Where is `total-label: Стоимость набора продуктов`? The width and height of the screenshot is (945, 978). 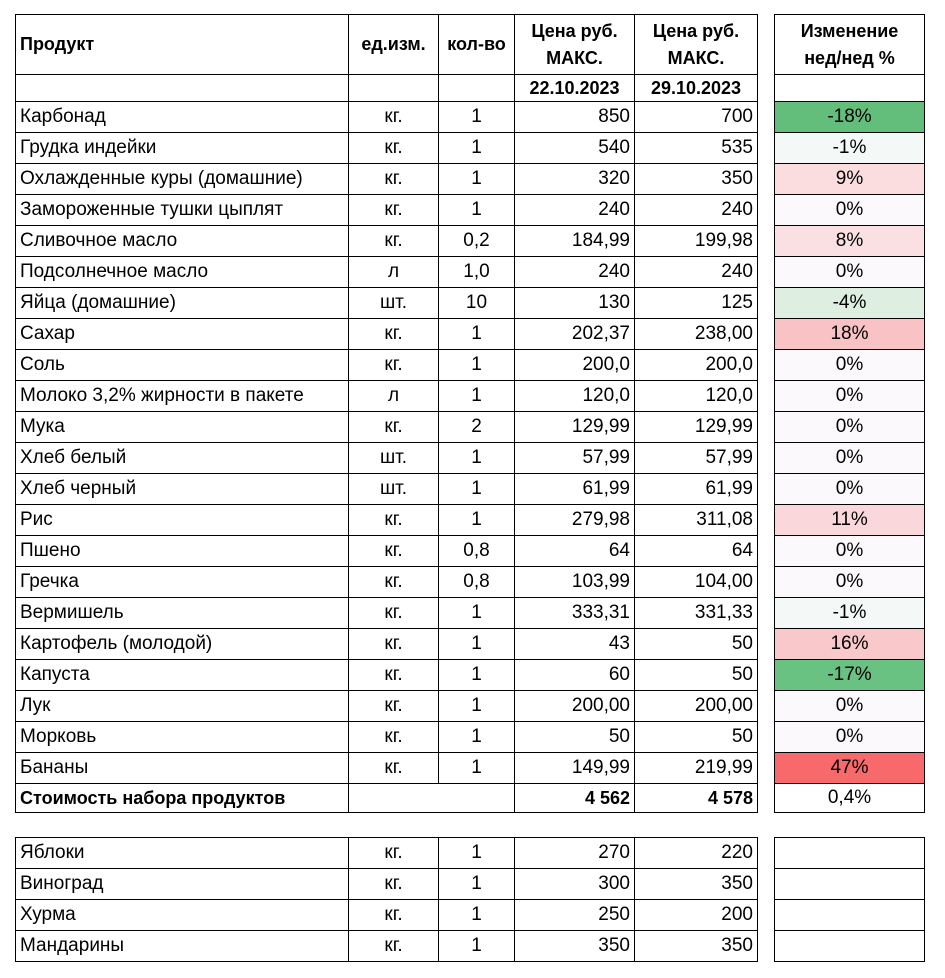
total-label: Стоимость набора продуктов is located at coordinates (182, 798).